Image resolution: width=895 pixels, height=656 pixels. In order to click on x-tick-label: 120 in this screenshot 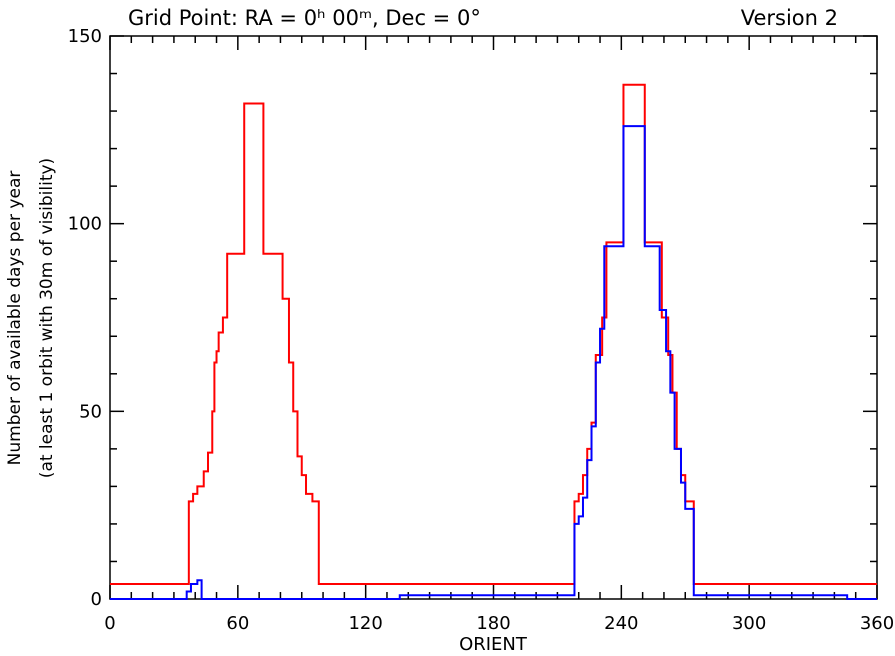, I will do `click(365, 623)`.